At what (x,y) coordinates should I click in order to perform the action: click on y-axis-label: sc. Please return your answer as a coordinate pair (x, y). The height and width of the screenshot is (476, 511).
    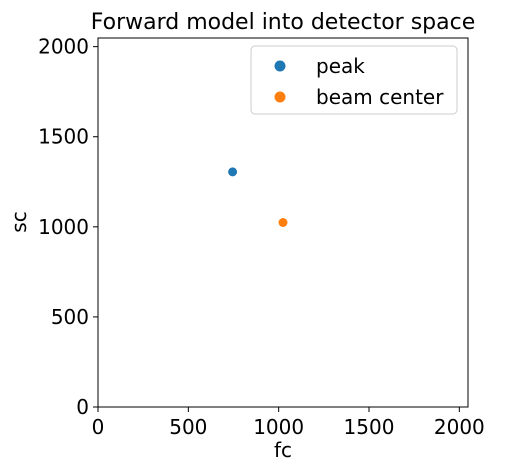
    Looking at the image, I should click on (19, 221).